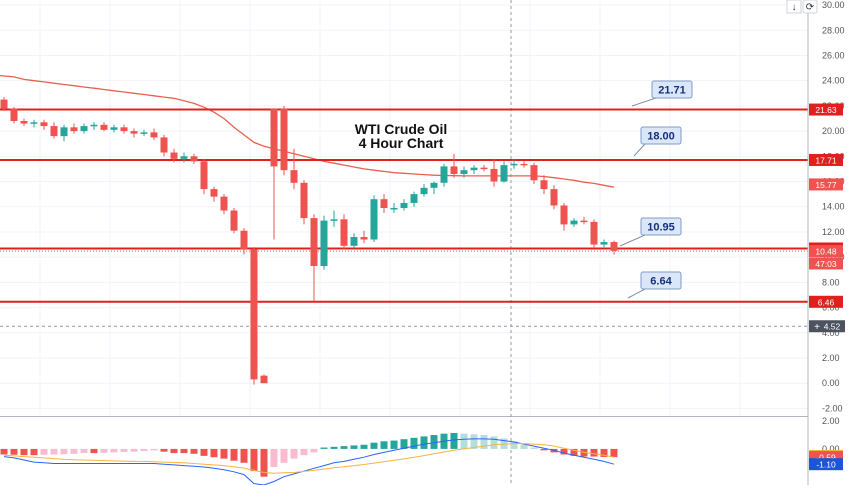  Describe the element at coordinates (831, 282) in the screenshot. I see `y-tick-label: 8.00` at that location.